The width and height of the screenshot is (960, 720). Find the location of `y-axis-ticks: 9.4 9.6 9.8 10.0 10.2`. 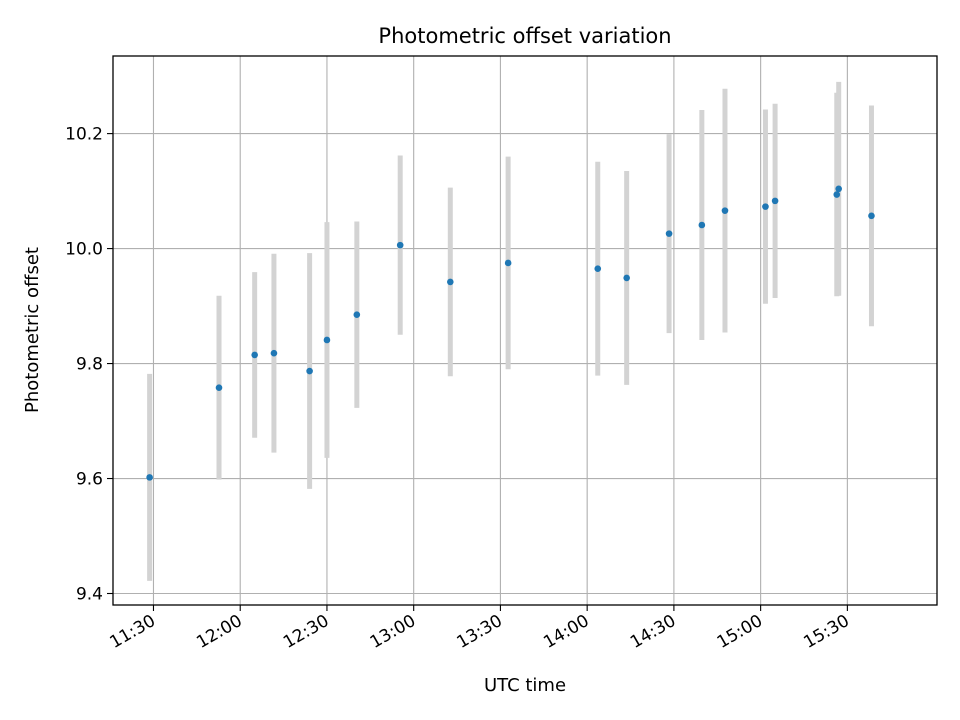

y-axis-ticks: 9.4 9.6 9.8 10.0 10.2 is located at coordinates (89, 365).